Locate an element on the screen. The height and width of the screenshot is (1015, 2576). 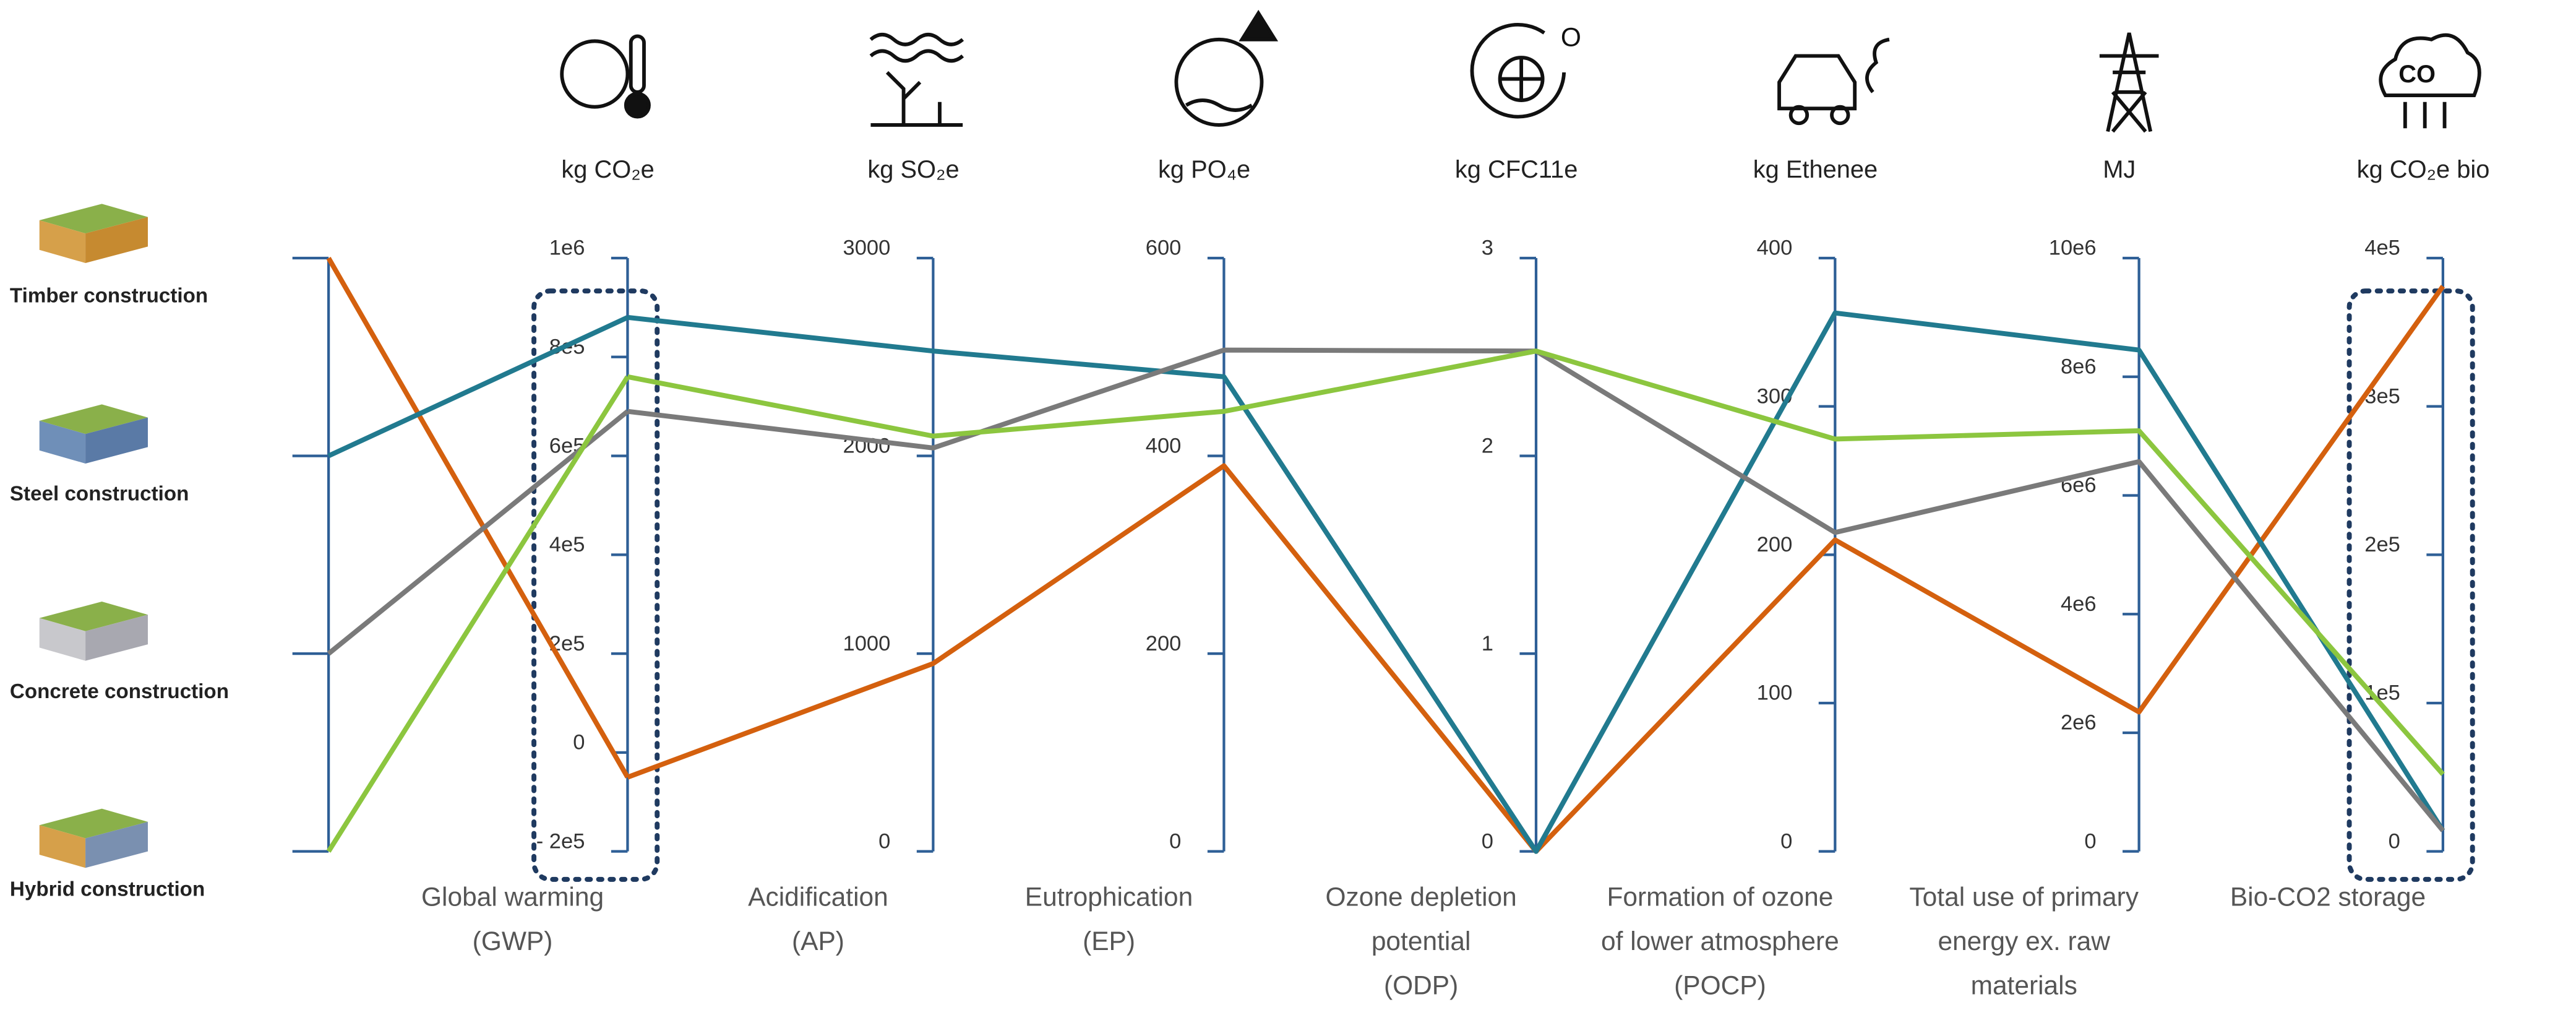
tick-label: 2e6 is located at coordinates (2079, 723).